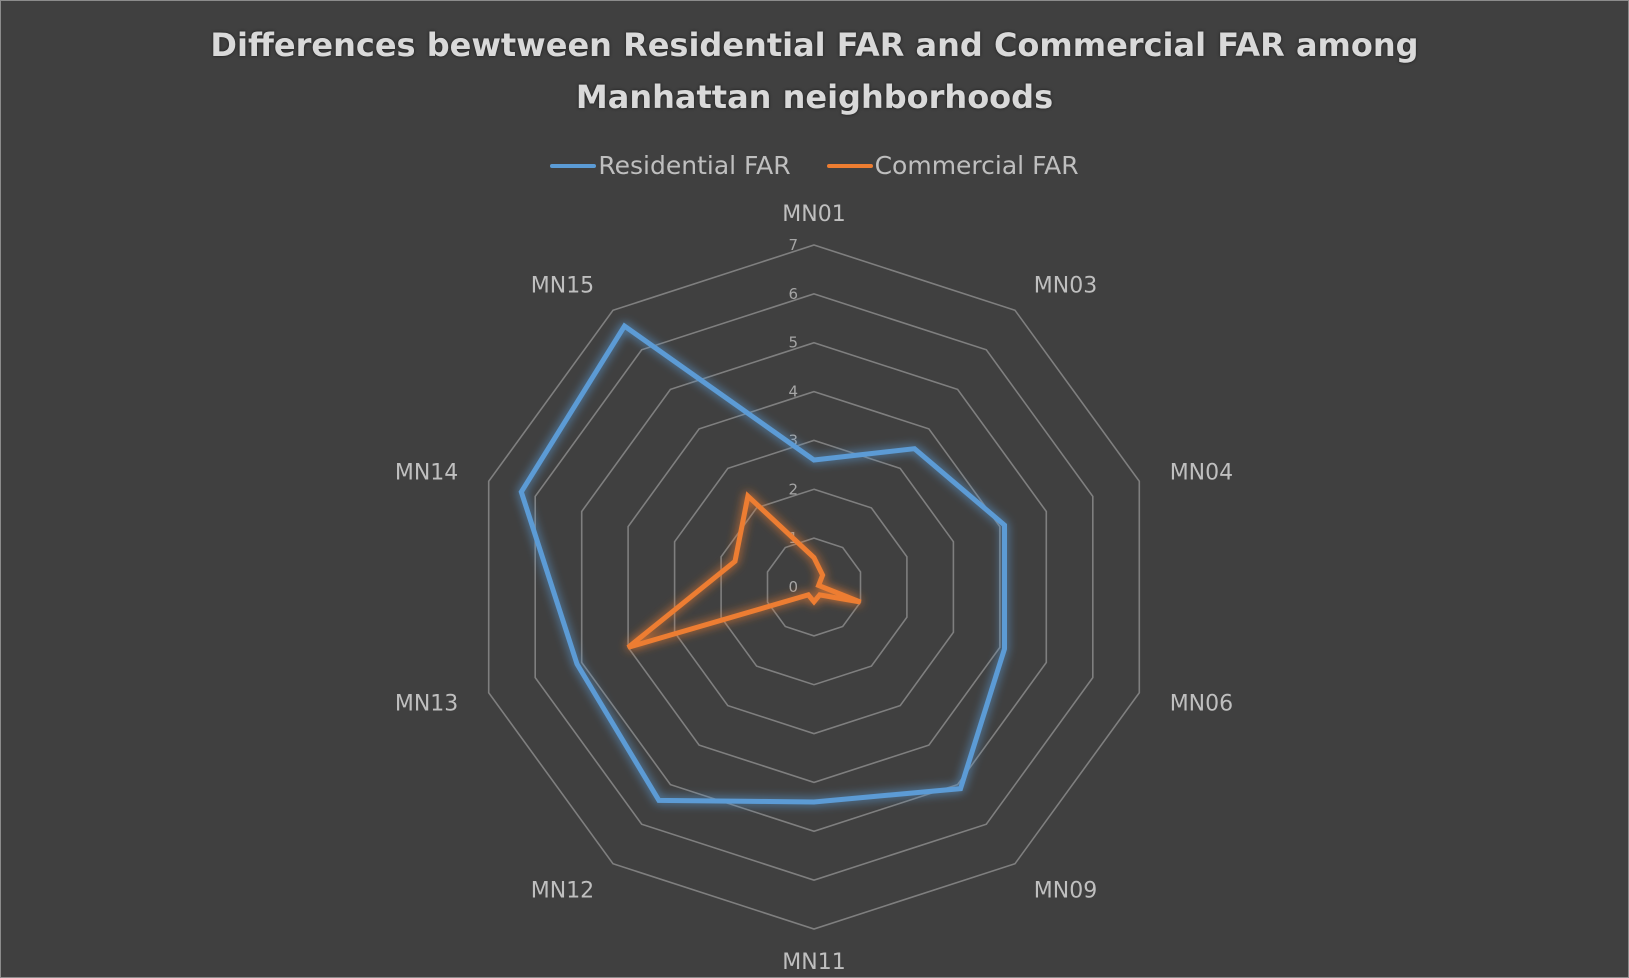 The height and width of the screenshot is (978, 1629). I want to click on legend: Residential FAR Commercial FAR, so click(814, 165).